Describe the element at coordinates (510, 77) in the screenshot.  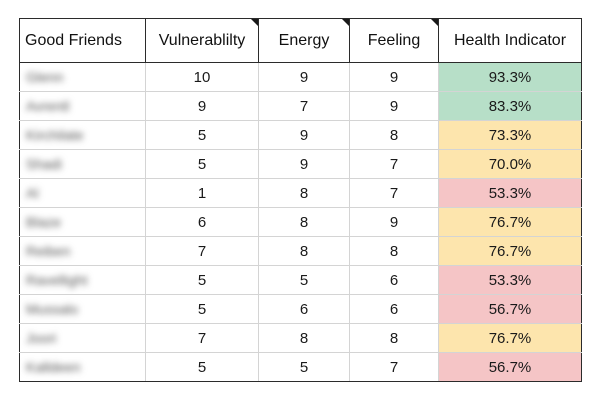
I see `health-indicator-cell: 93.3%` at that location.